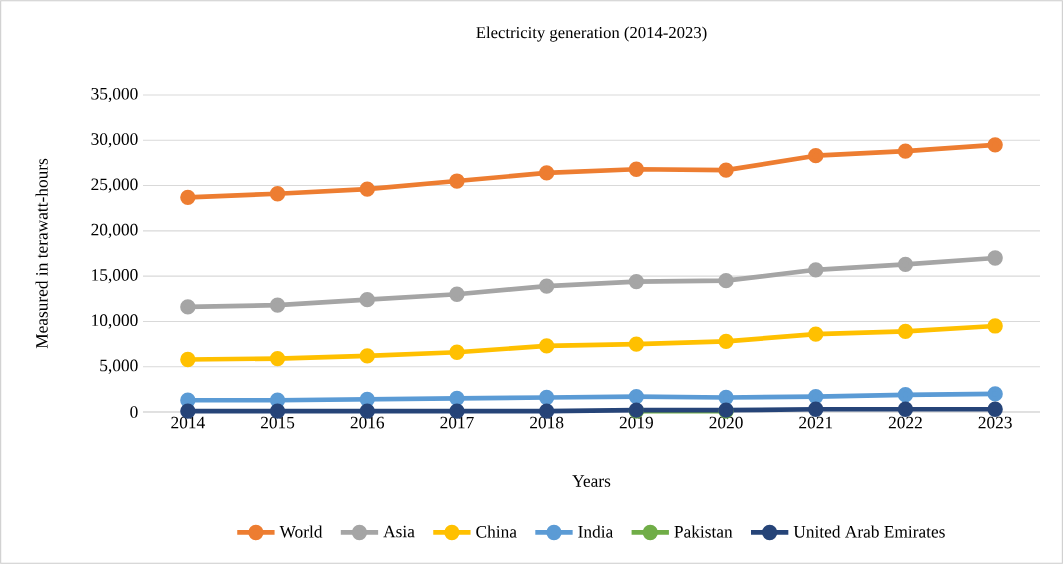  Describe the element at coordinates (457, 422) in the screenshot. I see `x-tick-label: 2017` at that location.